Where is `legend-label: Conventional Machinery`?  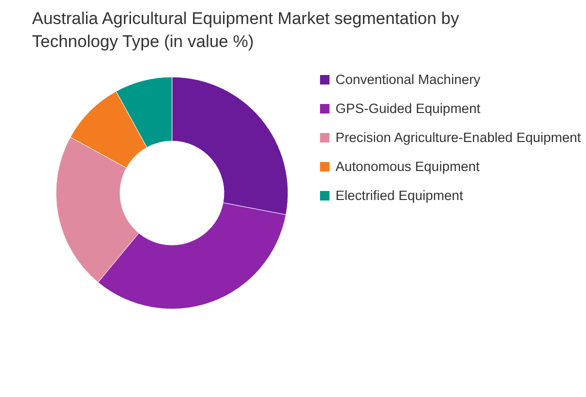
legend-label: Conventional Machinery is located at coordinates (408, 79).